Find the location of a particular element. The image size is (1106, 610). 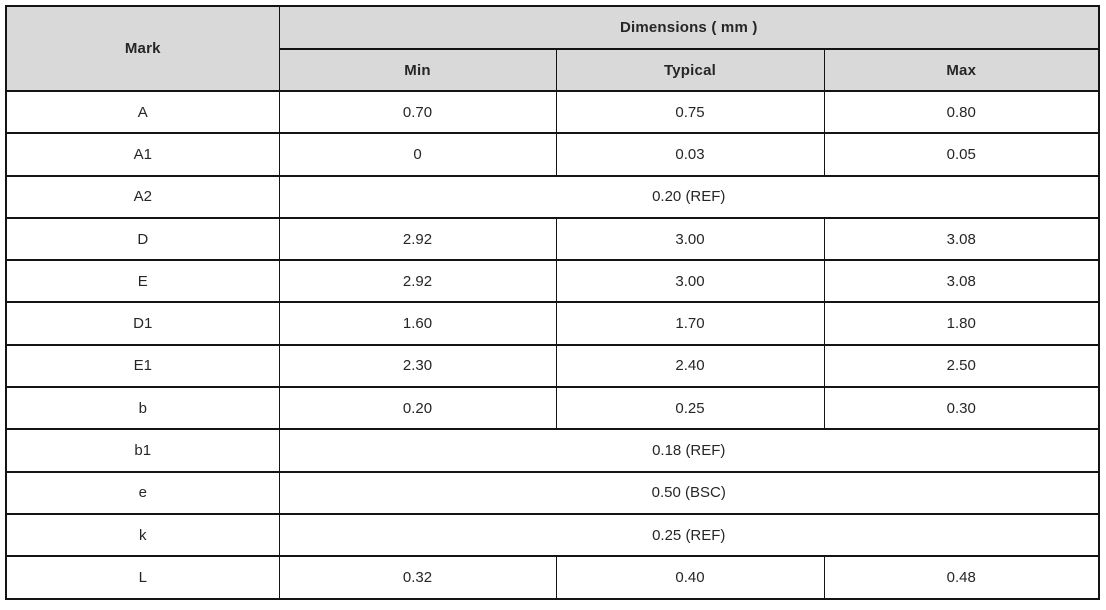

table-row: A2 0.20 (REF) is located at coordinates (552, 196).